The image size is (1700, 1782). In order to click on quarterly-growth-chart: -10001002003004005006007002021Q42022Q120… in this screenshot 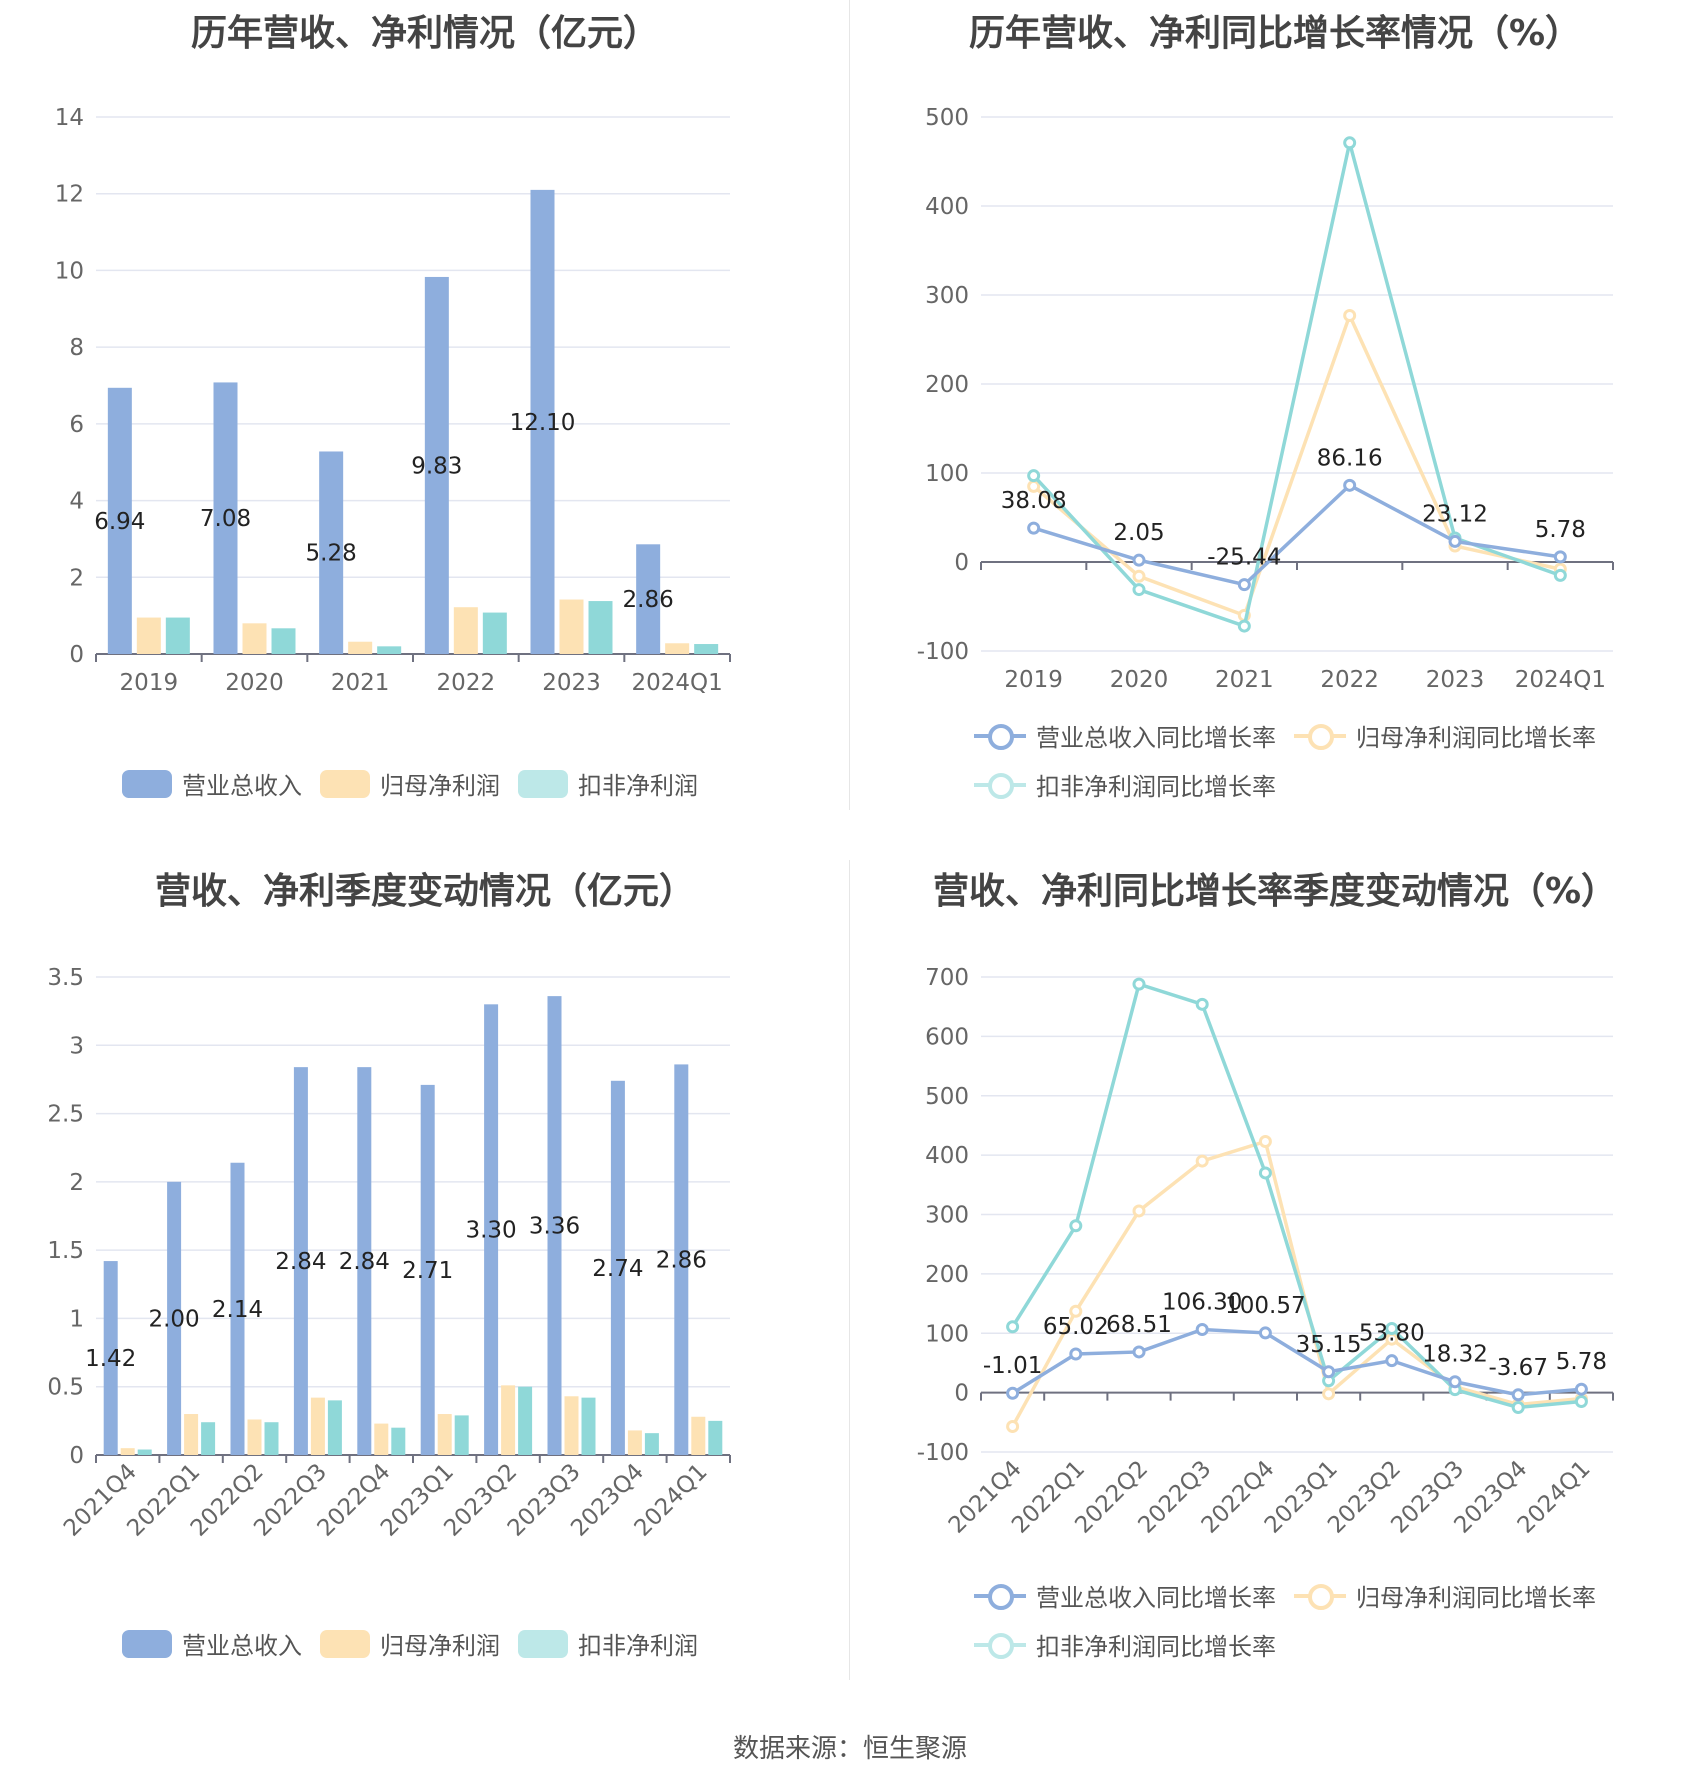, I will do `click(1265, 1252)`.